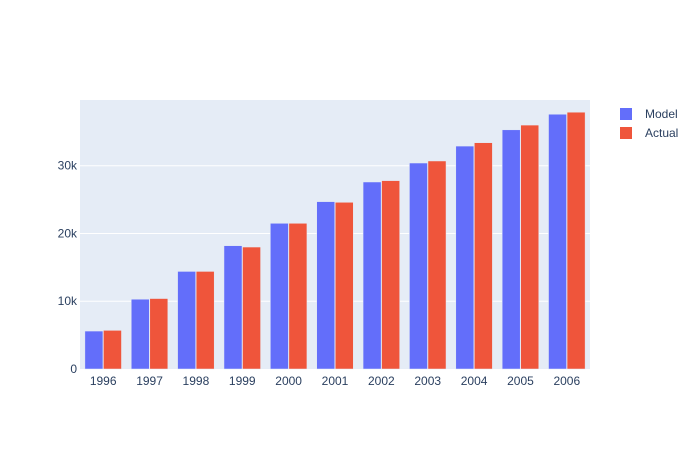 The height and width of the screenshot is (450, 700). What do you see at coordinates (576, 240) in the screenshot?
I see `bar-actual-2006` at bounding box center [576, 240].